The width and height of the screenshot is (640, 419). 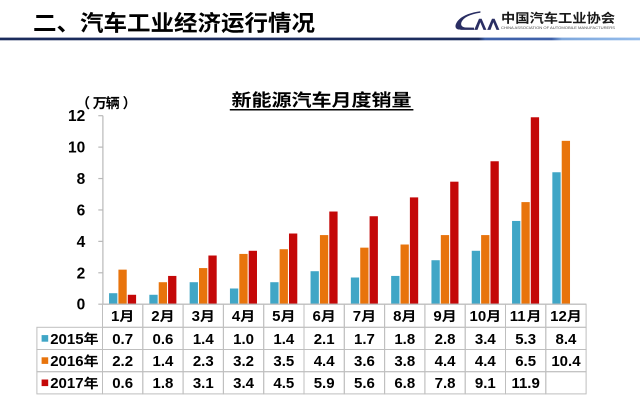 What do you see at coordinates (122, 339) in the screenshot?
I see `svg-text: 0.7` at bounding box center [122, 339].